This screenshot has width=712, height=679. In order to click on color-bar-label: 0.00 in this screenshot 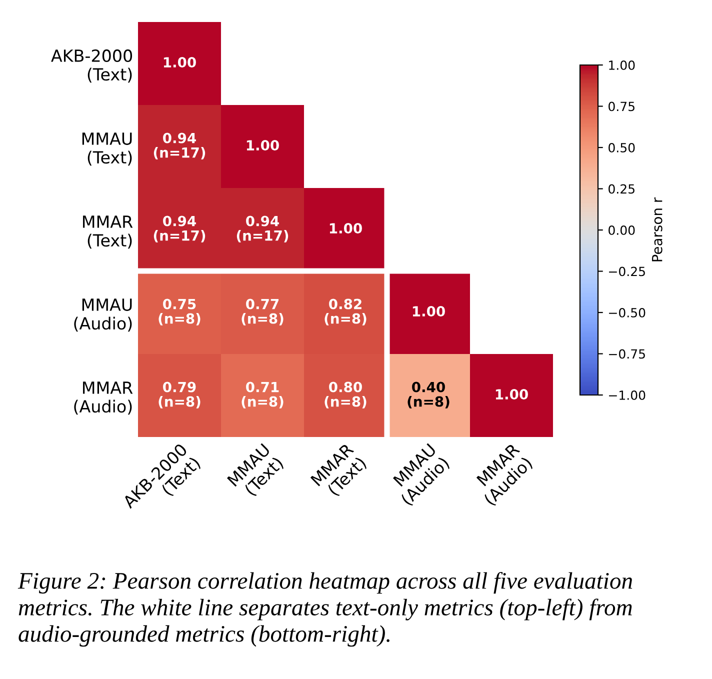, I will do `click(621, 230)`.